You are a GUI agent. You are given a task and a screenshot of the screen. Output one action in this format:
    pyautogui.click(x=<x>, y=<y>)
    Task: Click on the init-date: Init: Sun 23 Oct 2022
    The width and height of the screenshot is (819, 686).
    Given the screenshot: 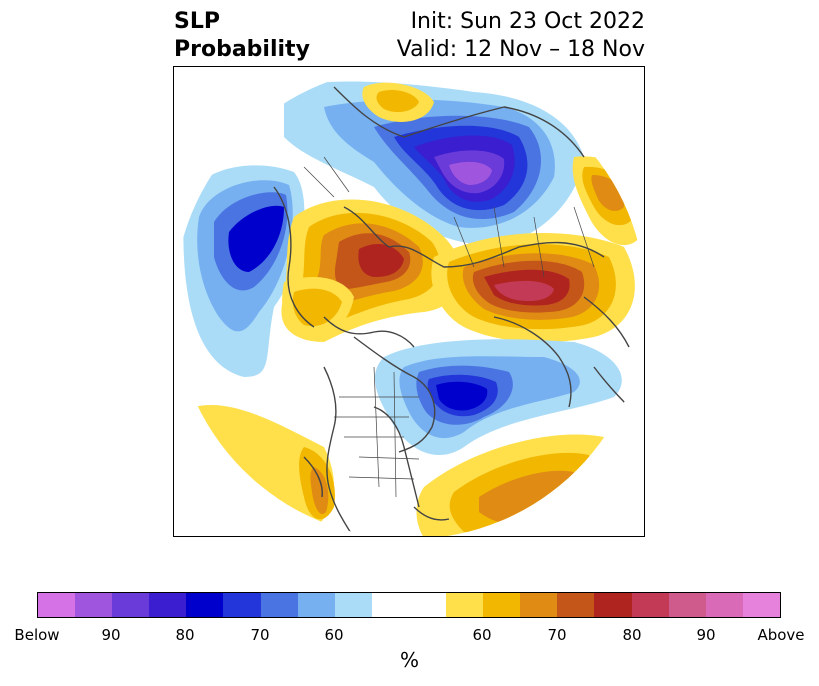 What is the action you would take?
    pyautogui.click(x=527, y=21)
    